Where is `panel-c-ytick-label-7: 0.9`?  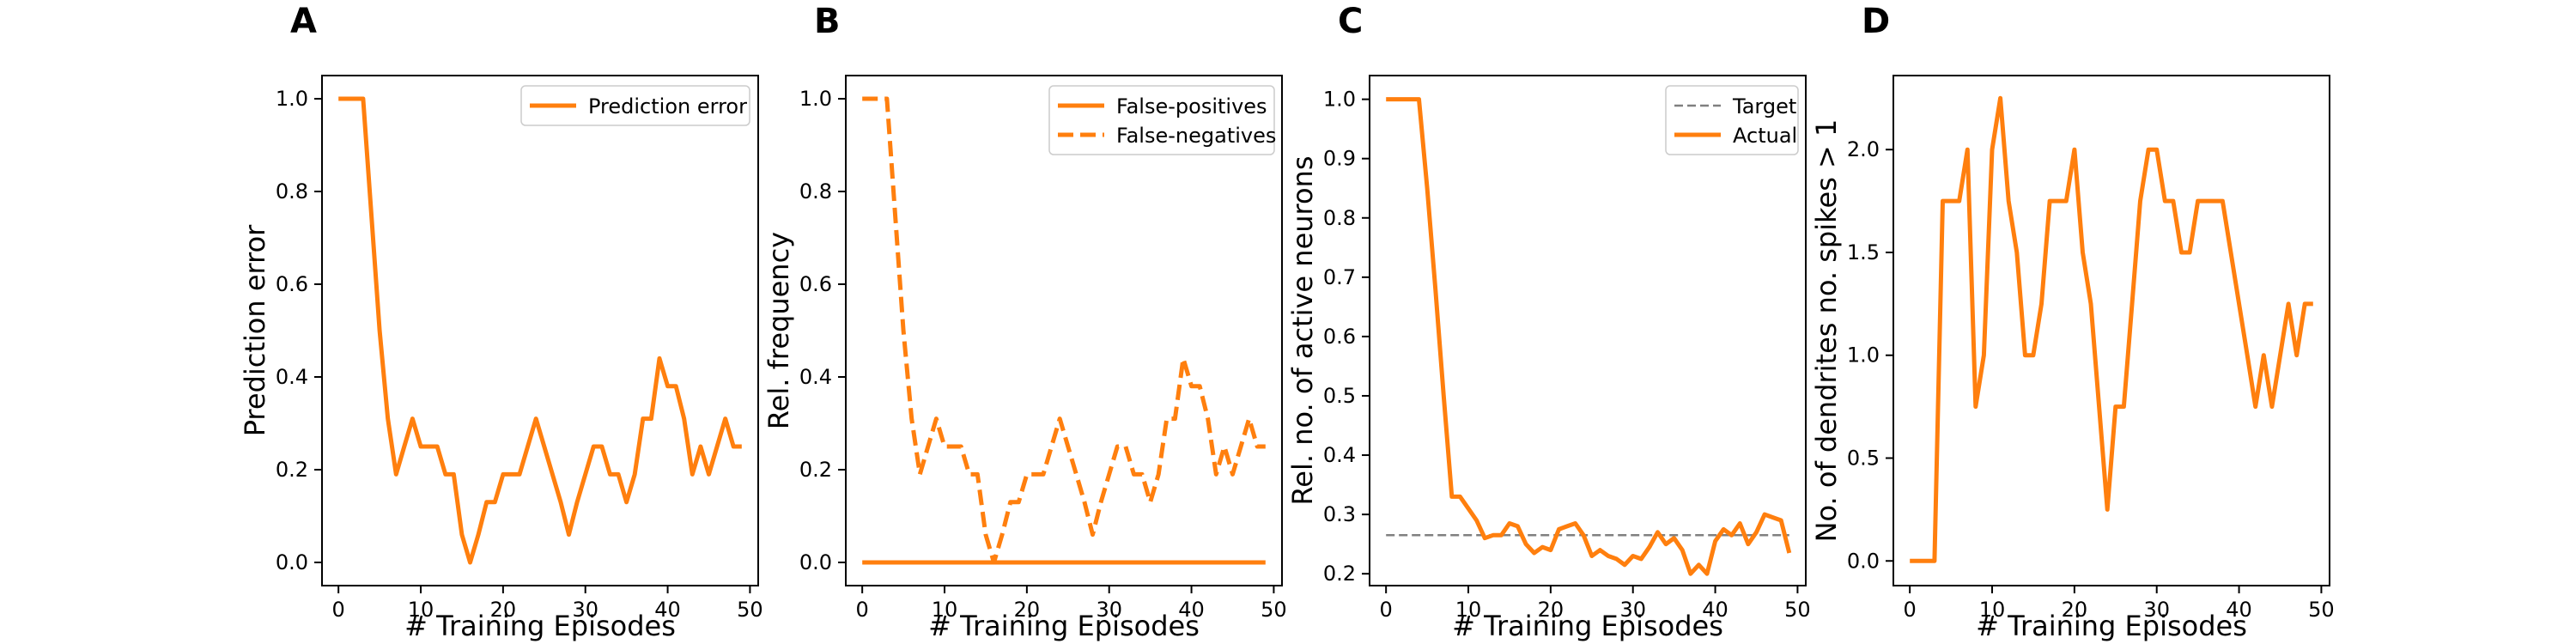 panel-c-ytick-label-7: 0.9 is located at coordinates (1339, 159).